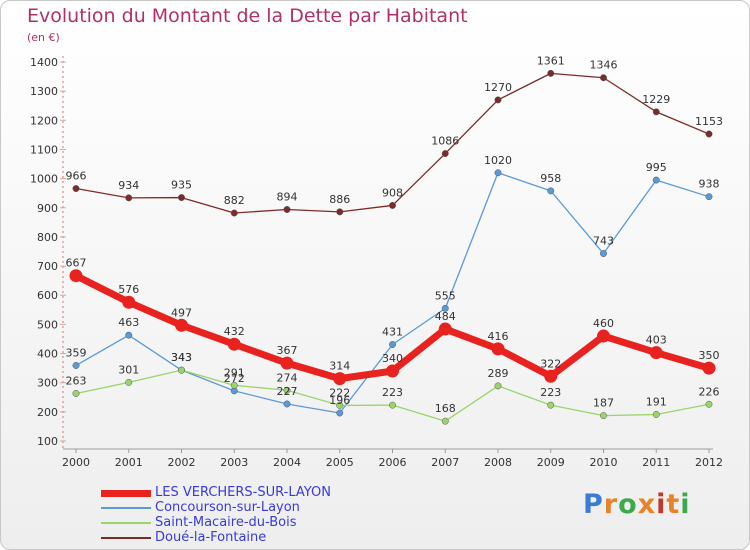 The height and width of the screenshot is (550, 750). Describe the element at coordinates (498, 87) in the screenshot. I see `data-label-doue-la-fontaine: 1270` at that location.